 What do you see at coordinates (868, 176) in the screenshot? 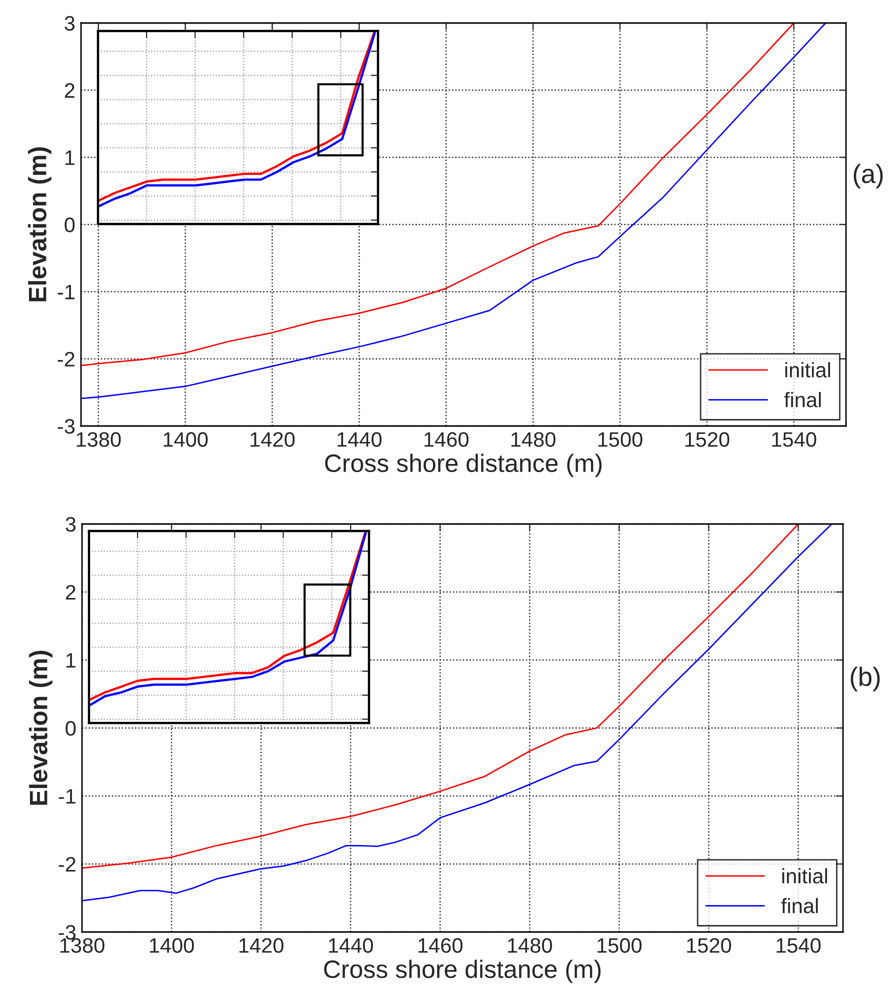
I see `text: (a)` at bounding box center [868, 176].